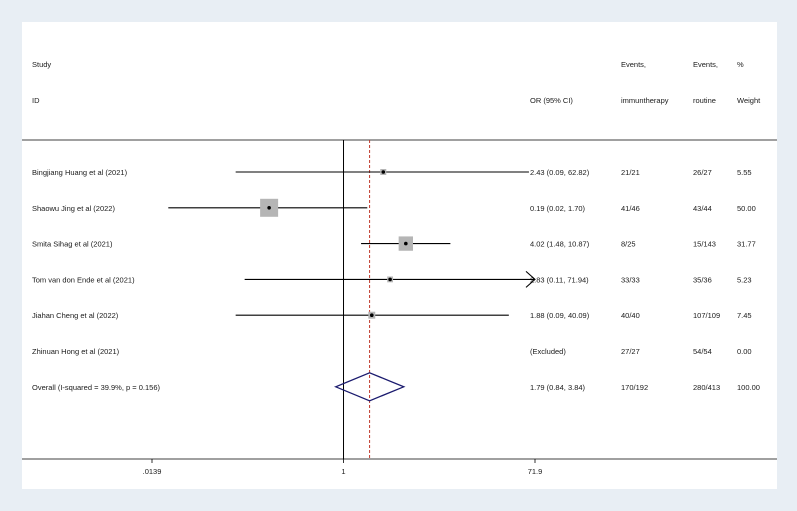 Image resolution: width=797 pixels, height=511 pixels. What do you see at coordinates (75, 315) in the screenshot?
I see `study-label: Jiahan Cheng et al (2022)` at bounding box center [75, 315].